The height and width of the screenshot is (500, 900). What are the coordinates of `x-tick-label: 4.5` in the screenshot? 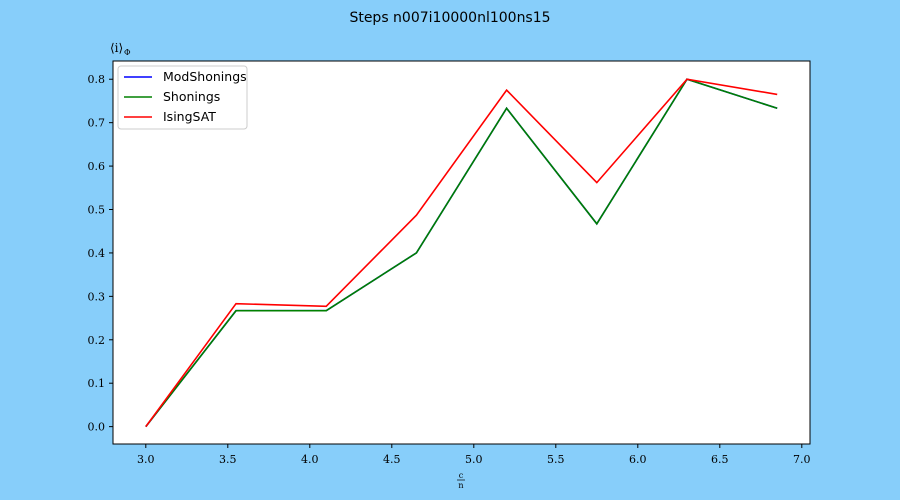 It's located at (392, 459).